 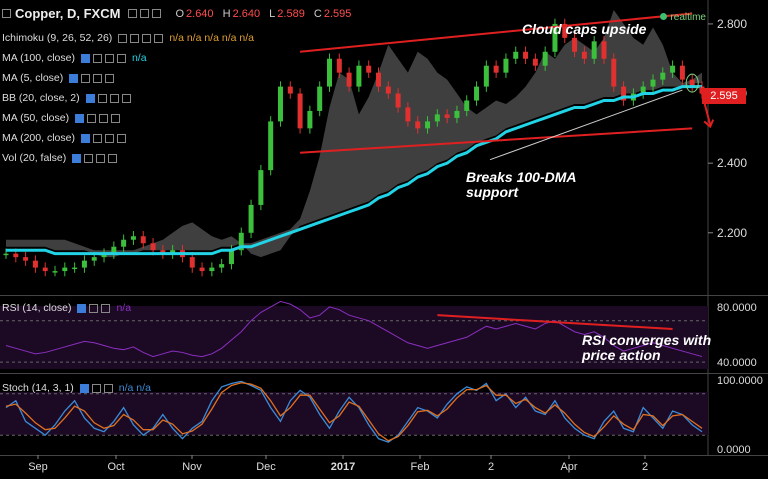 What do you see at coordinates (145, 13) in the screenshot?
I see `visibility-icon` at bounding box center [145, 13].